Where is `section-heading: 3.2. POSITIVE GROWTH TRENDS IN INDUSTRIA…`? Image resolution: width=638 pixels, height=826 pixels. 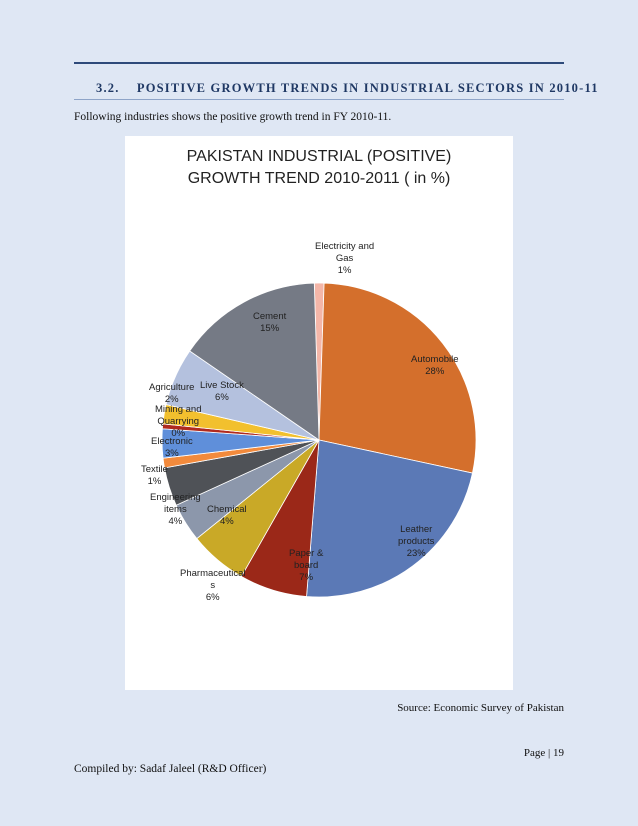
section-heading: 3.2. POSITIVE GROWTH TRENDS IN INDUSTRIA… is located at coordinates (347, 88).